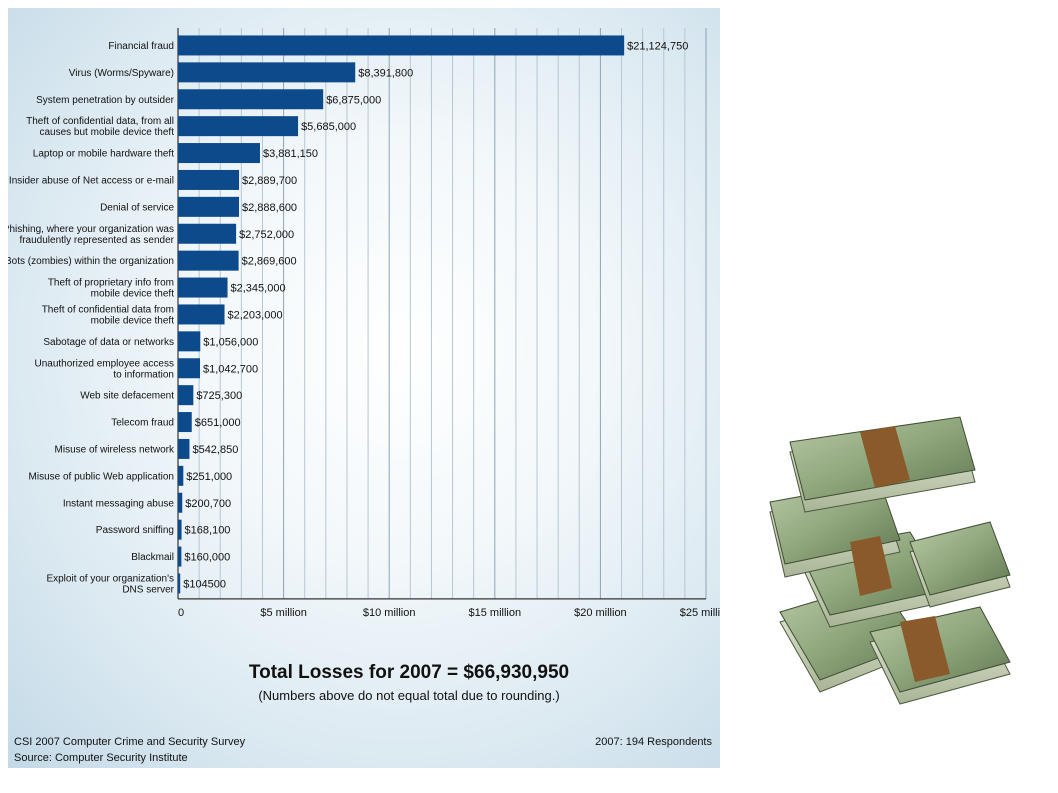 The width and height of the screenshot is (1058, 793). Describe the element at coordinates (115, 449) in the screenshot. I see `category-label: Misuse of wireless network` at that location.